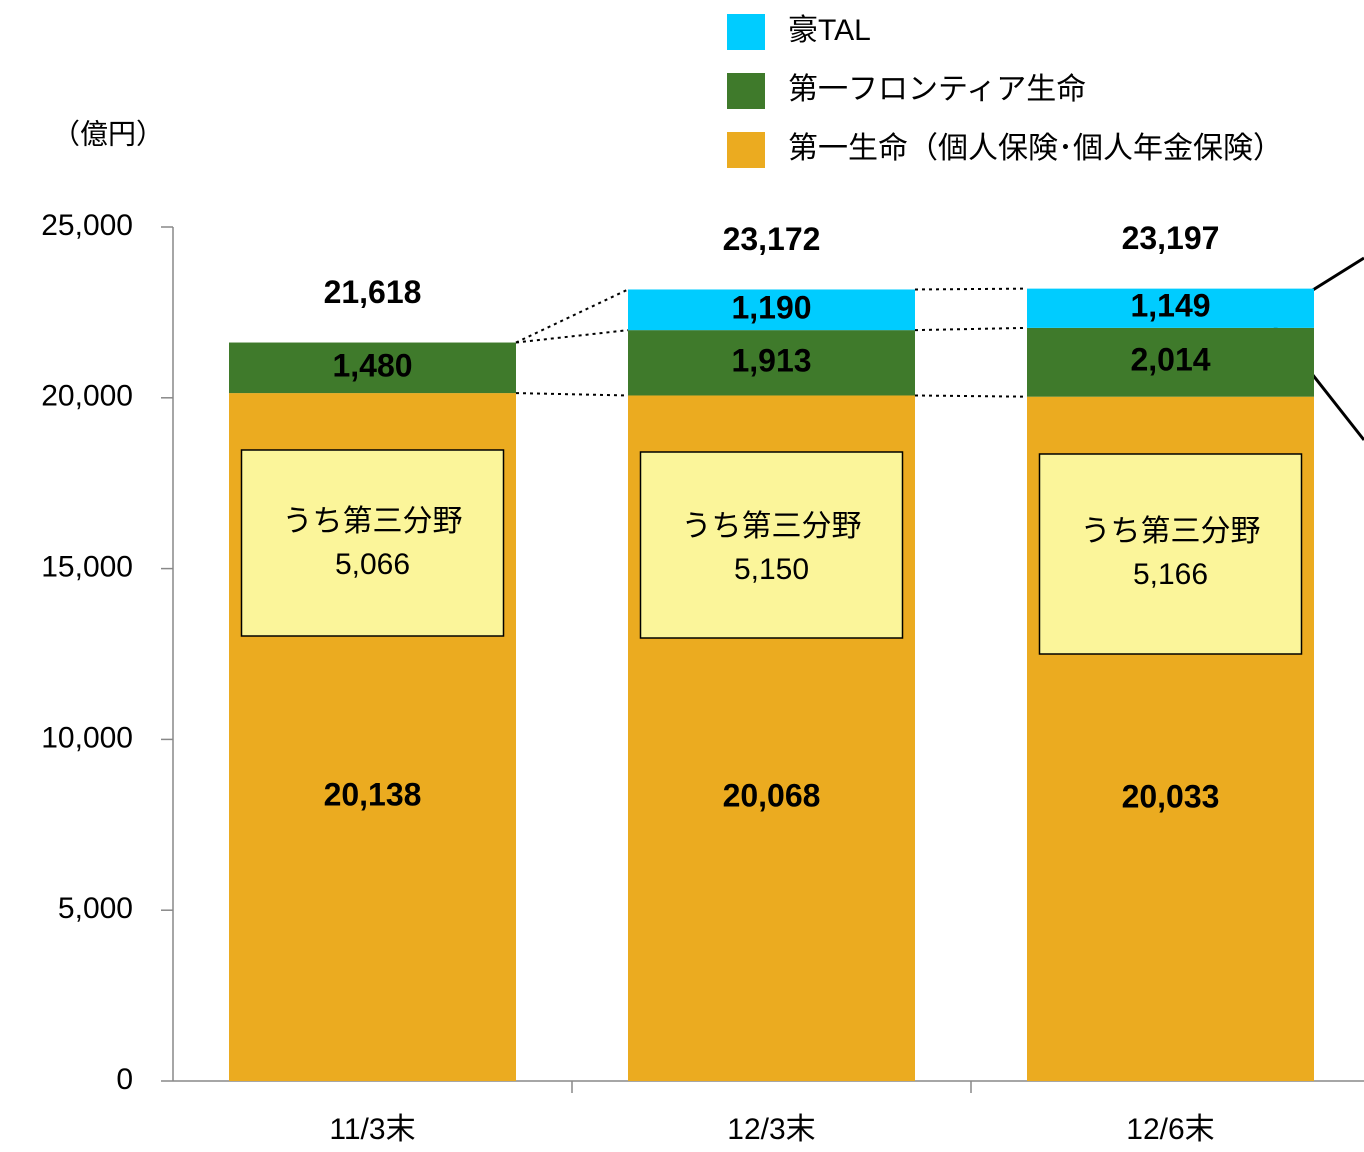  I want to click on y-tick-label: 25,000, so click(87, 225).